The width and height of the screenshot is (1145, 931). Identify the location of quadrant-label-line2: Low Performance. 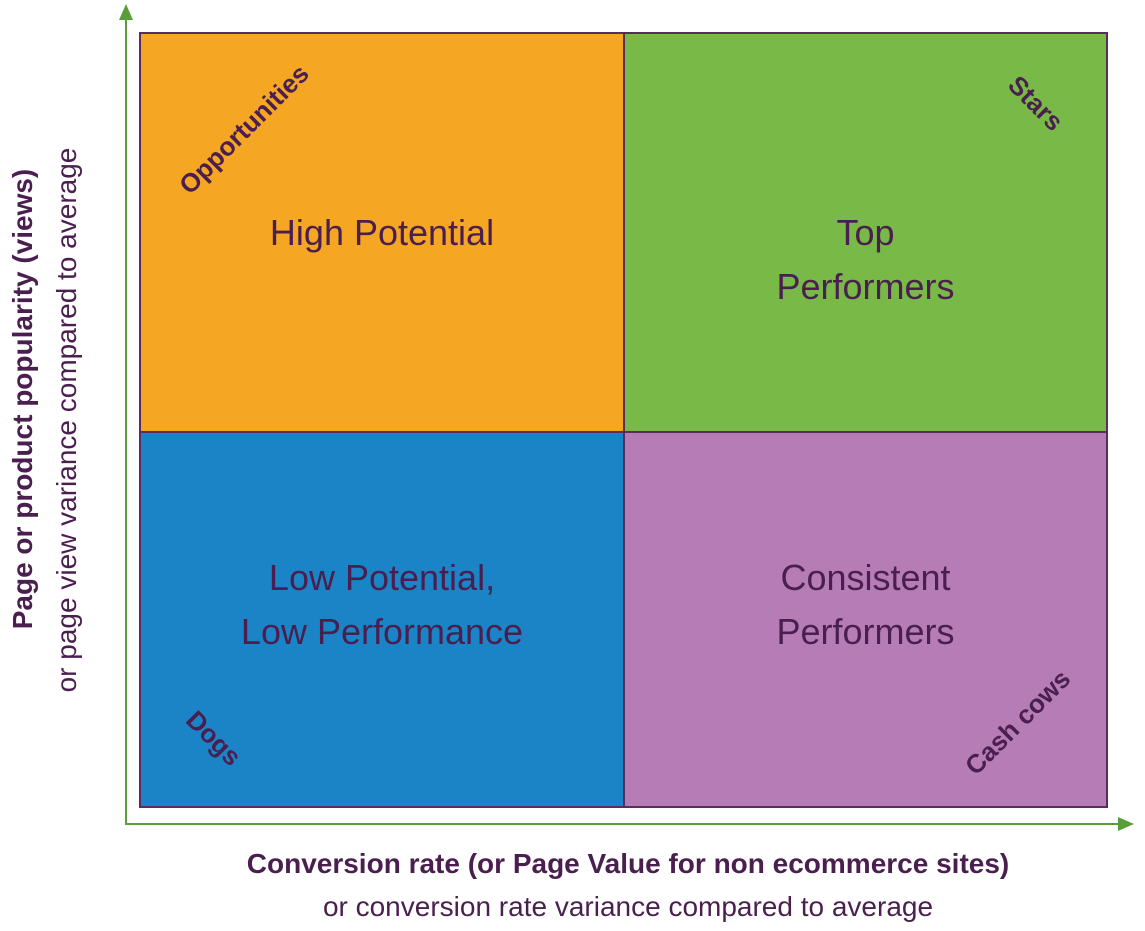
(382, 631).